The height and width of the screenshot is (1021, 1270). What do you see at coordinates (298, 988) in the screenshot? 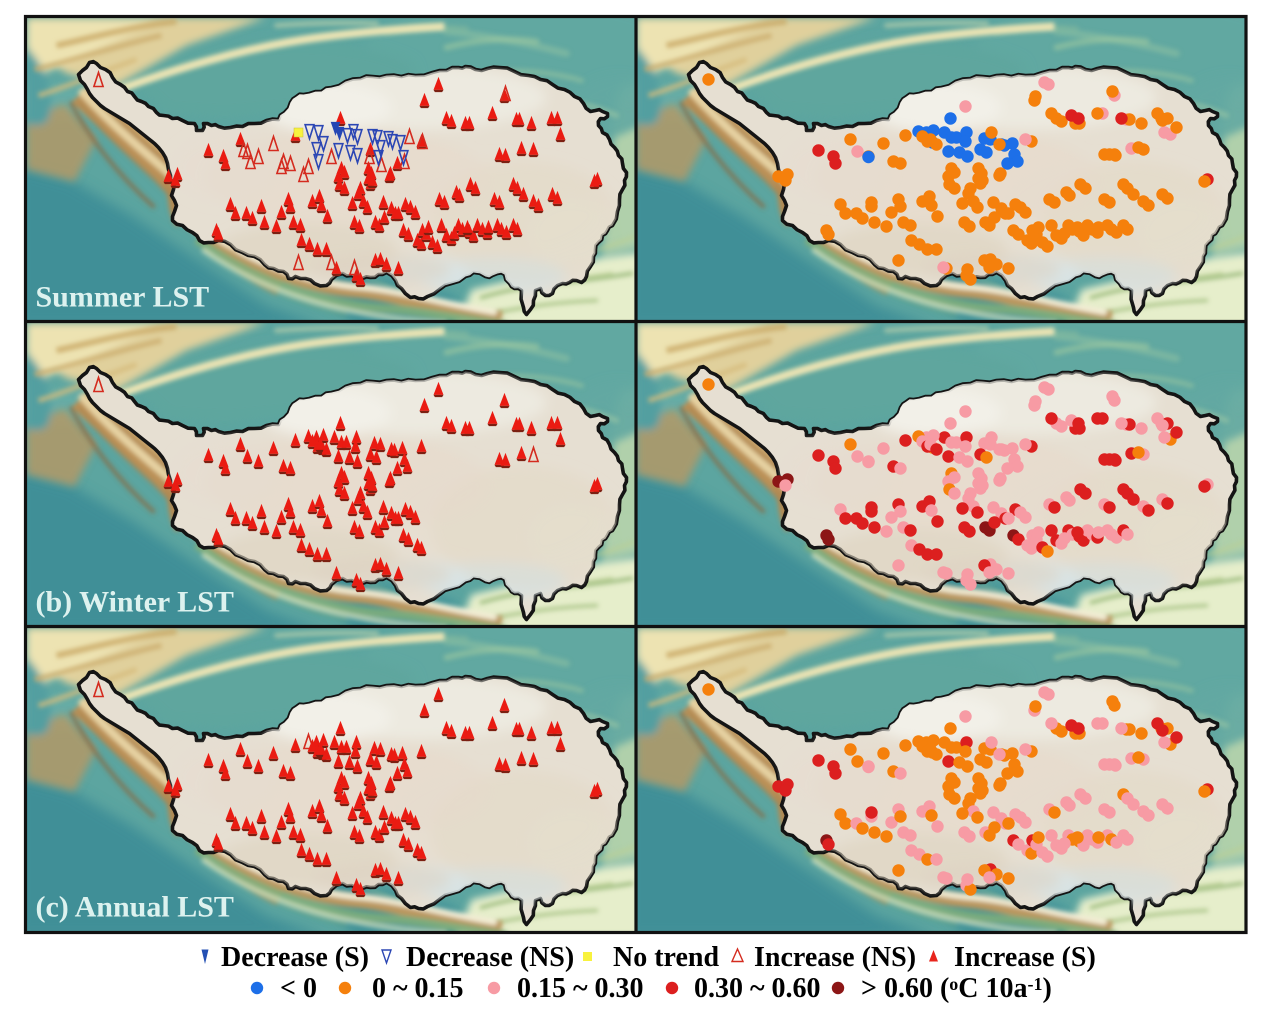
I see `svg-text: < 0` at bounding box center [298, 988].